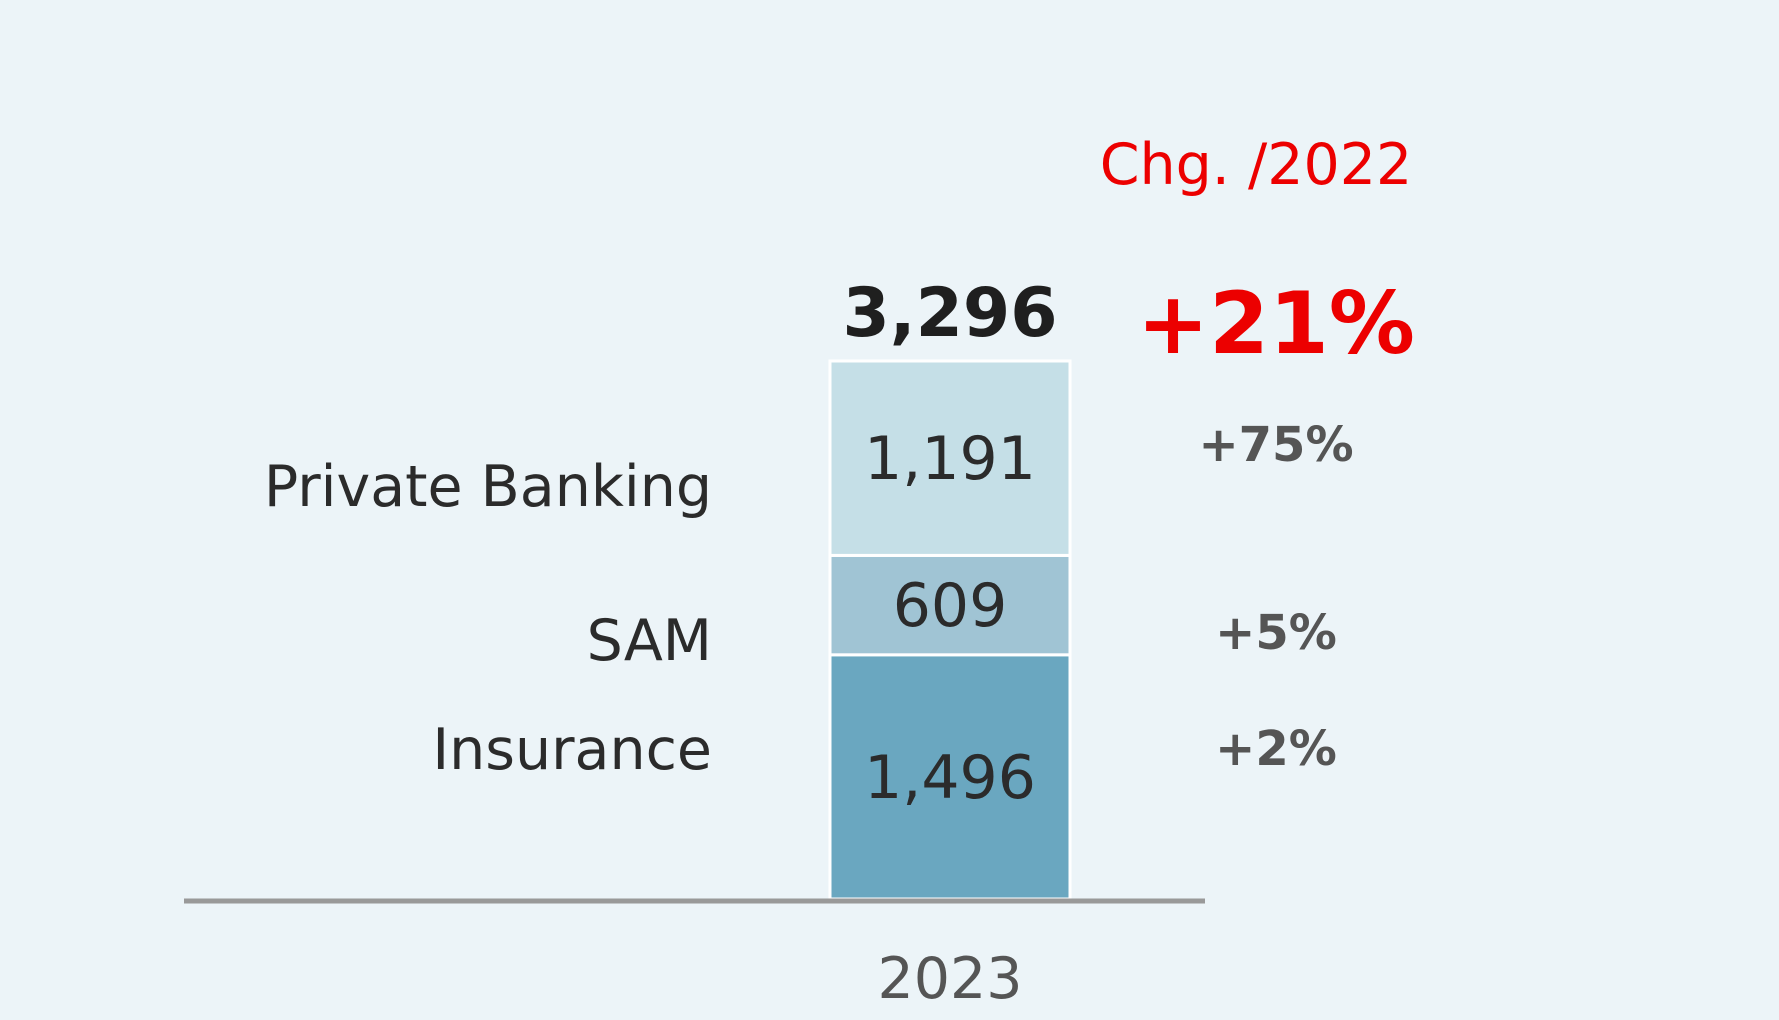  I want to click on segment-value-label: 1,496, so click(950, 778).